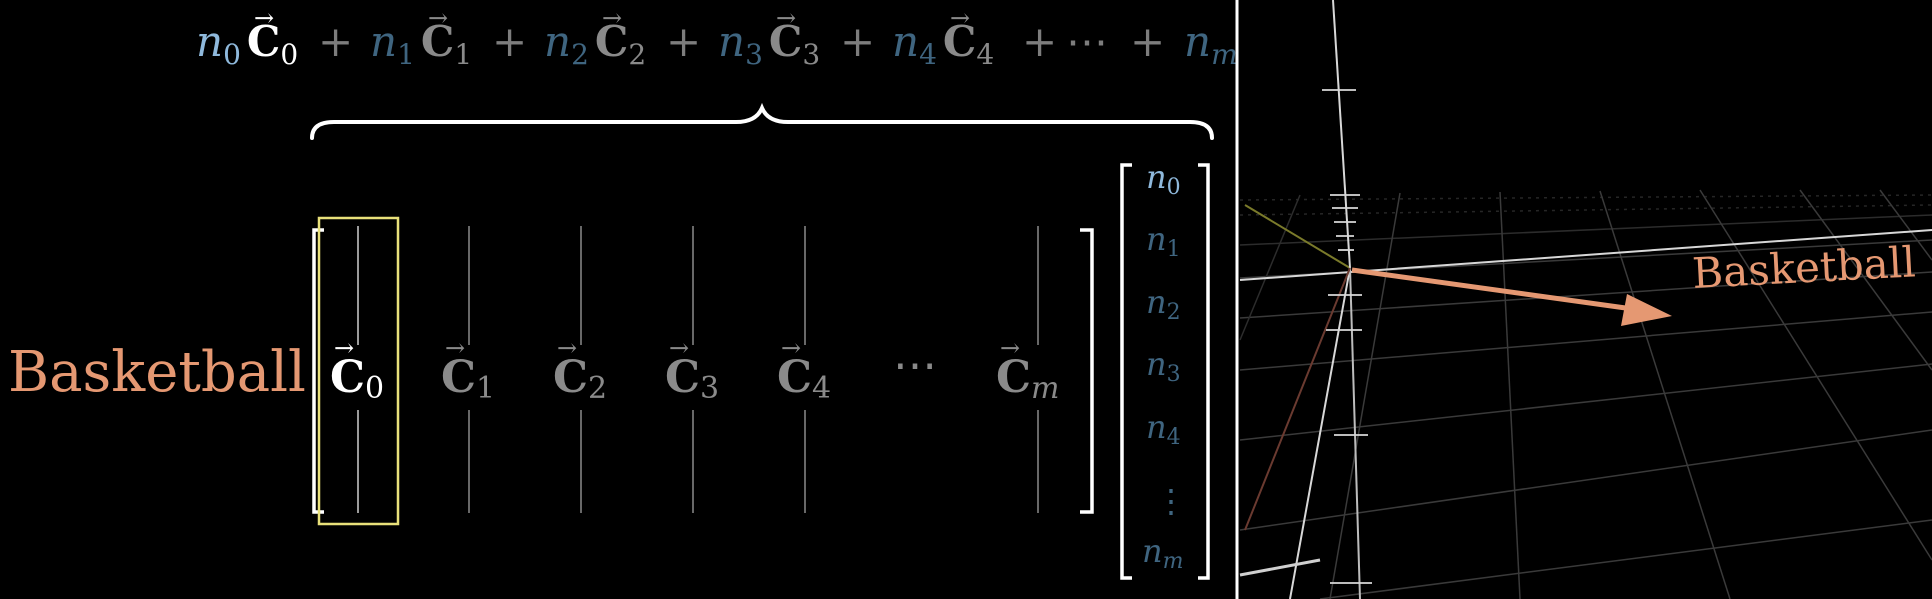  What do you see at coordinates (762, 121) in the screenshot?
I see `curly-brace` at bounding box center [762, 121].